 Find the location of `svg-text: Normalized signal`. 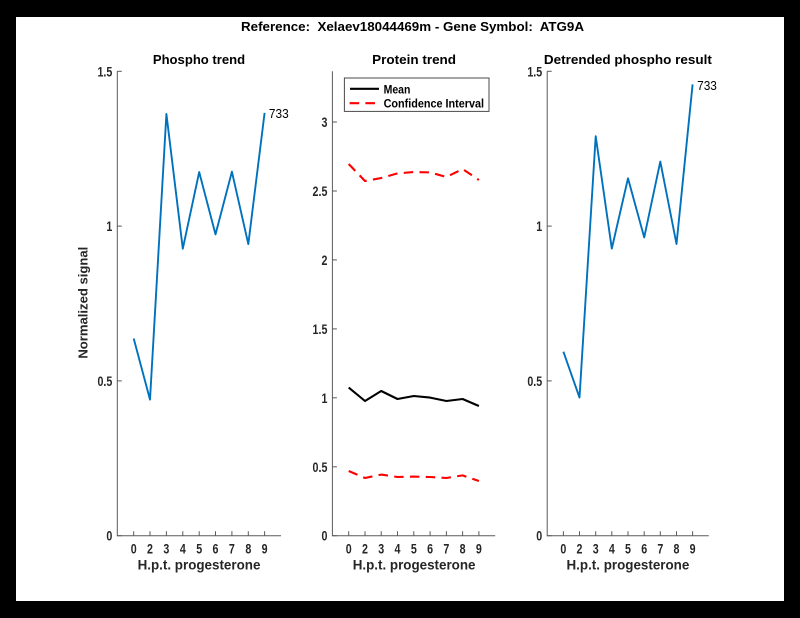

svg-text: Normalized signal is located at coordinates (83, 303).